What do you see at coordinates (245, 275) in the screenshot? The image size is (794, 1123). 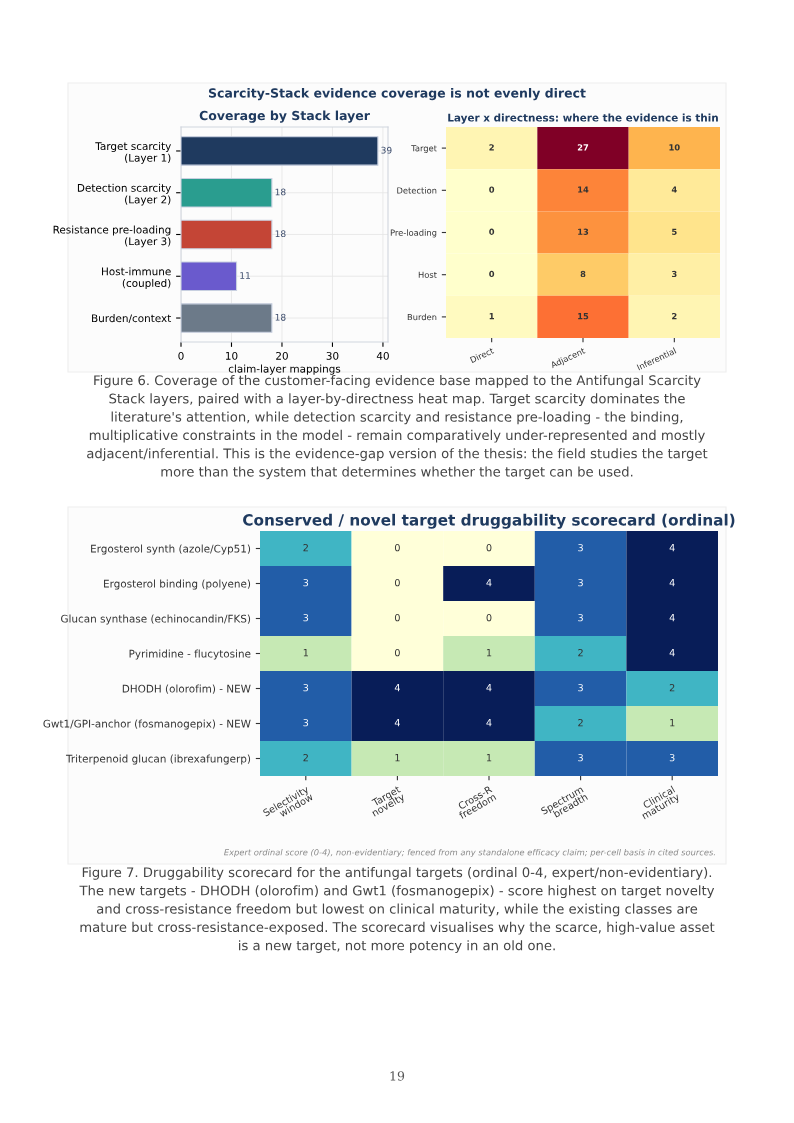 I see `data-label: 11` at bounding box center [245, 275].